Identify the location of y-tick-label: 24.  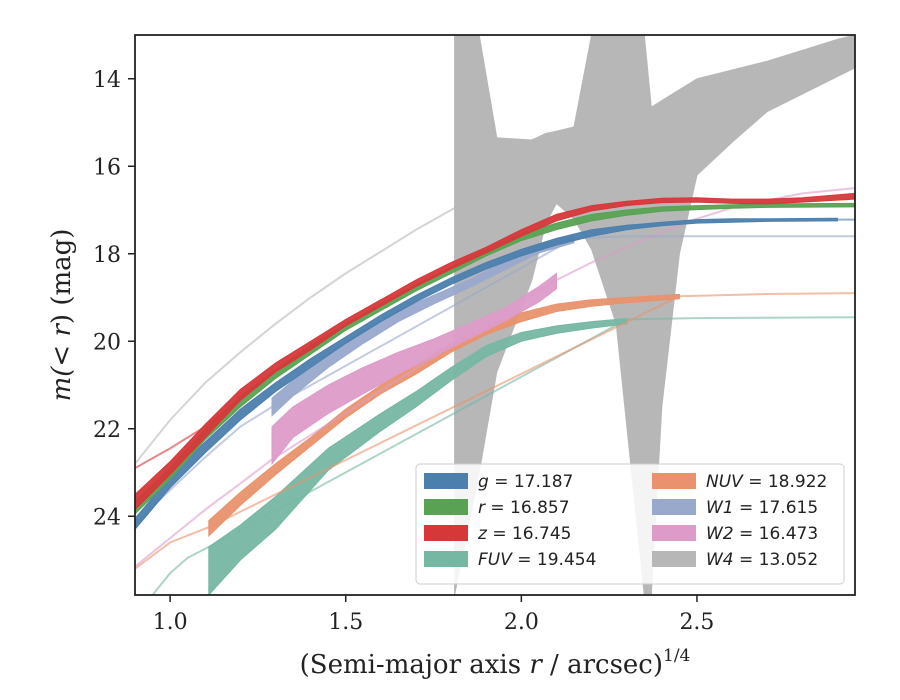
(107, 517).